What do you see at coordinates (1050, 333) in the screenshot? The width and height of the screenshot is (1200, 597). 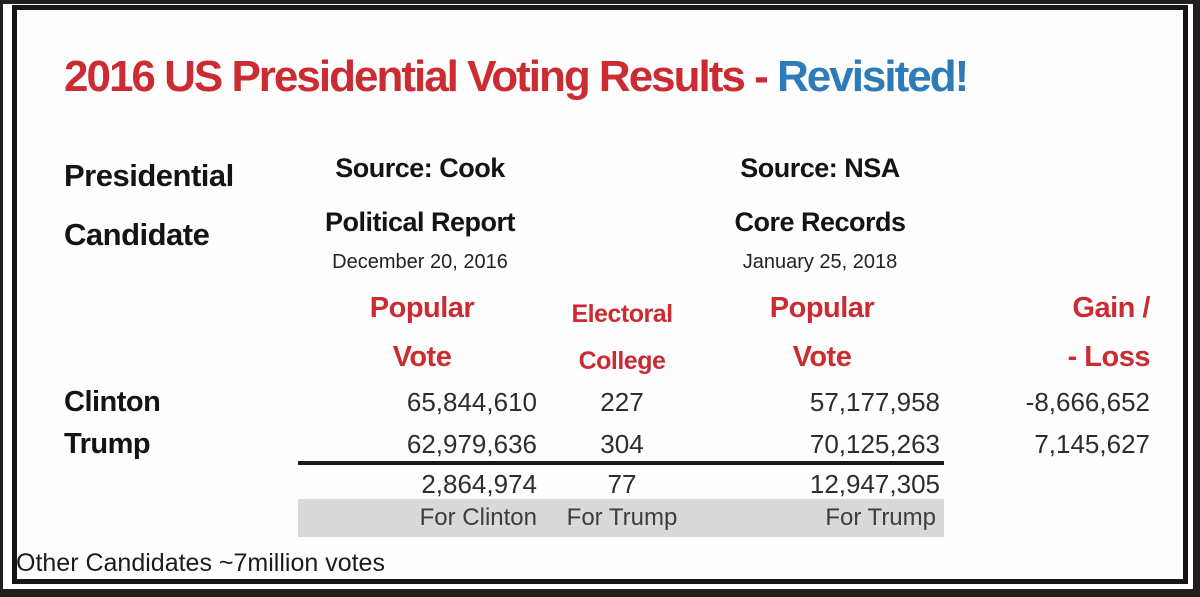 I see `column-header-gain-loss: Gain / - Loss` at bounding box center [1050, 333].